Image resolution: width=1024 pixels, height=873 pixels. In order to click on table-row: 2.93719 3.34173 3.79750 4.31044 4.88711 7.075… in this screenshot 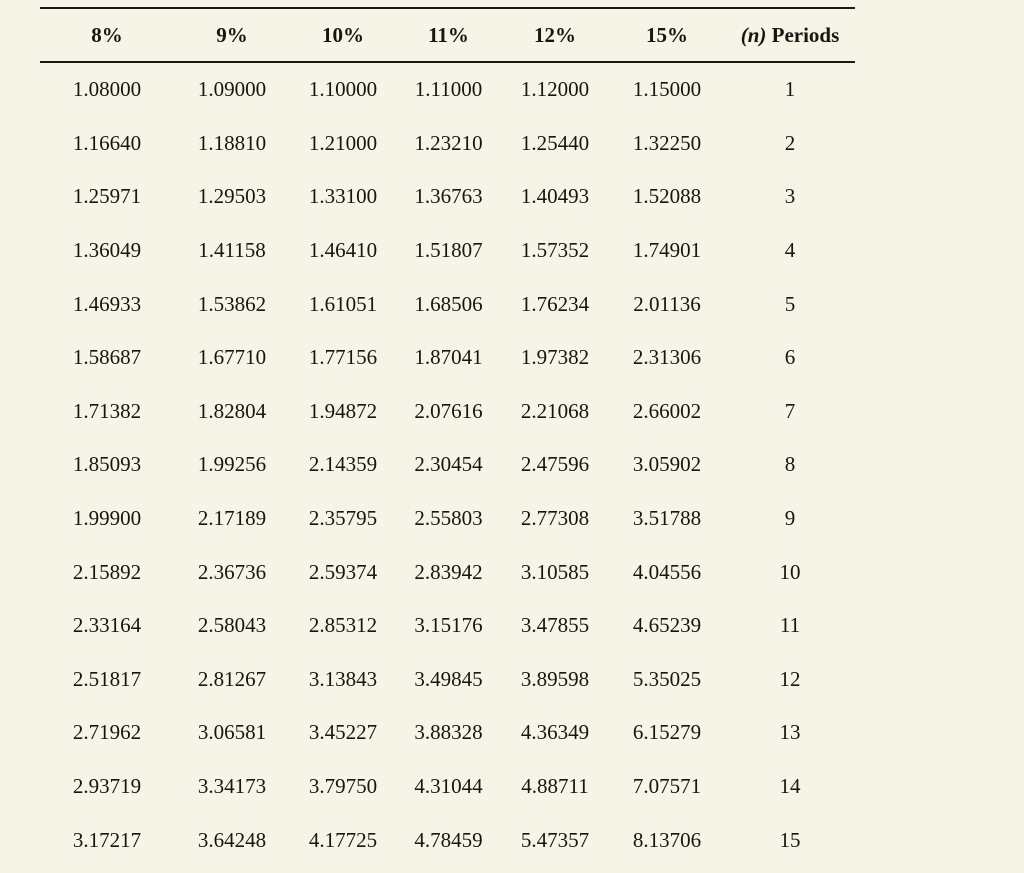, I will do `click(447, 787)`.